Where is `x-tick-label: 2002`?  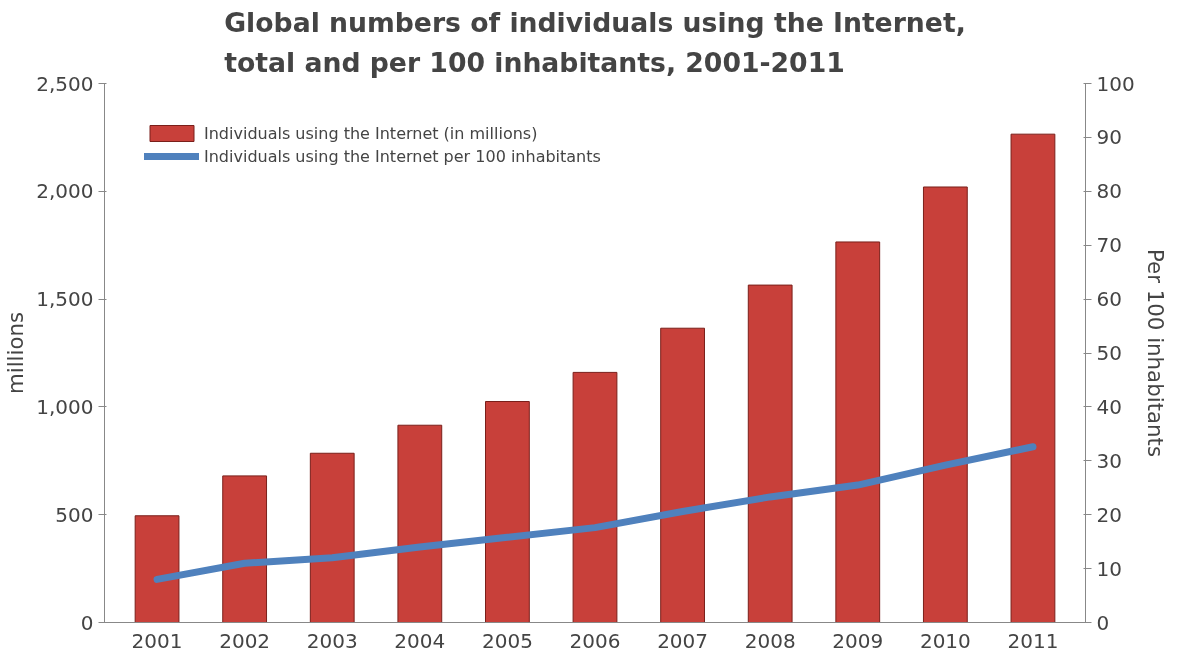
x-tick-label: 2002 is located at coordinates (245, 640).